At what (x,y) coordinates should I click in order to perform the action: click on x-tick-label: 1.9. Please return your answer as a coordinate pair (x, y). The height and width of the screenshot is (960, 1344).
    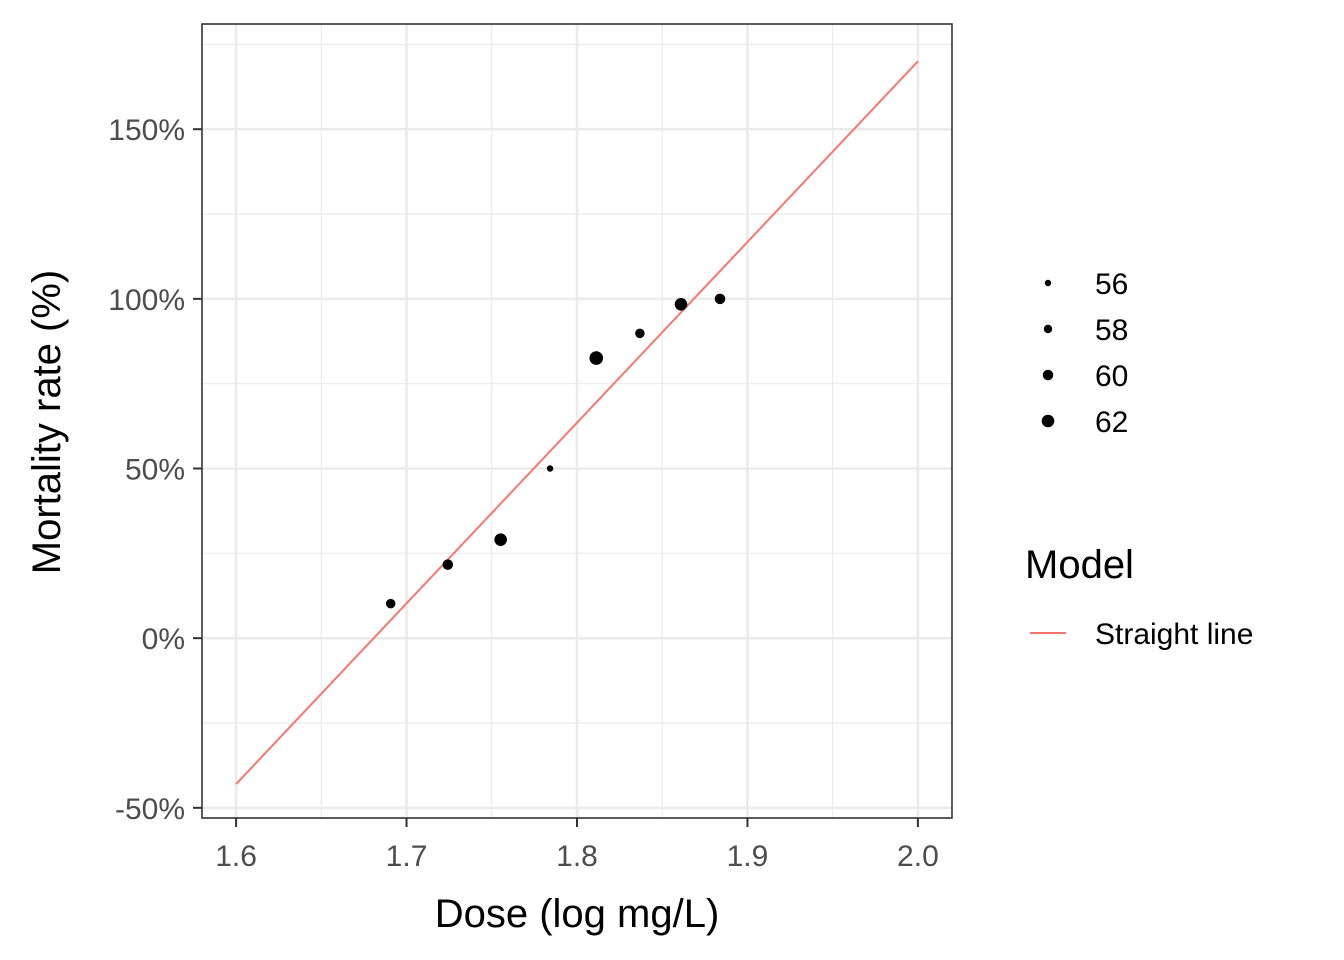
    Looking at the image, I should click on (748, 856).